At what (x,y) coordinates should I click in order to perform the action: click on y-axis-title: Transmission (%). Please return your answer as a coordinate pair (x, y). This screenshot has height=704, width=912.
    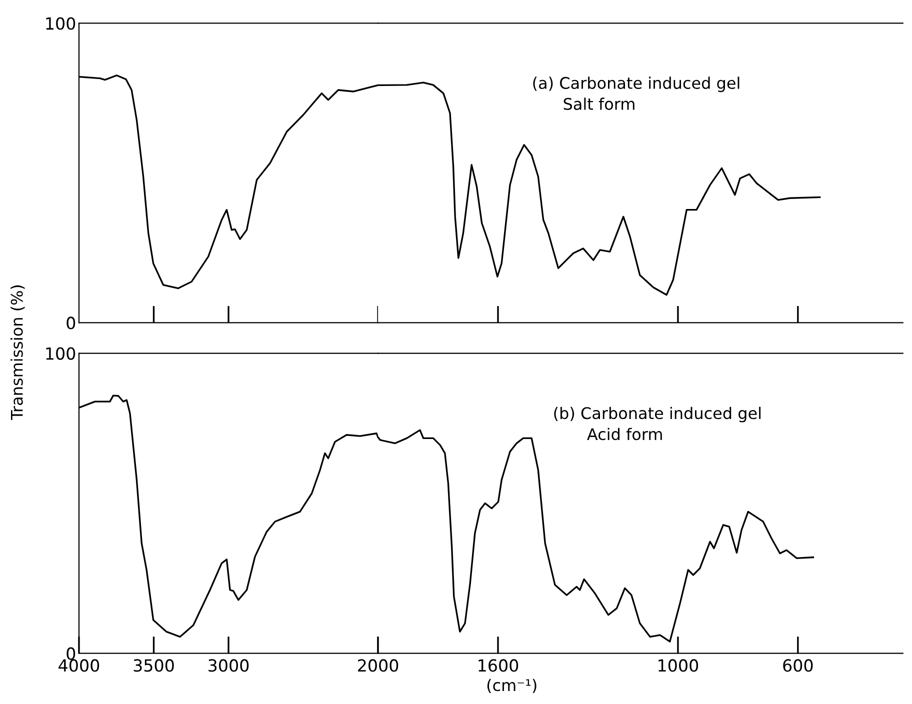
    Looking at the image, I should click on (17, 352).